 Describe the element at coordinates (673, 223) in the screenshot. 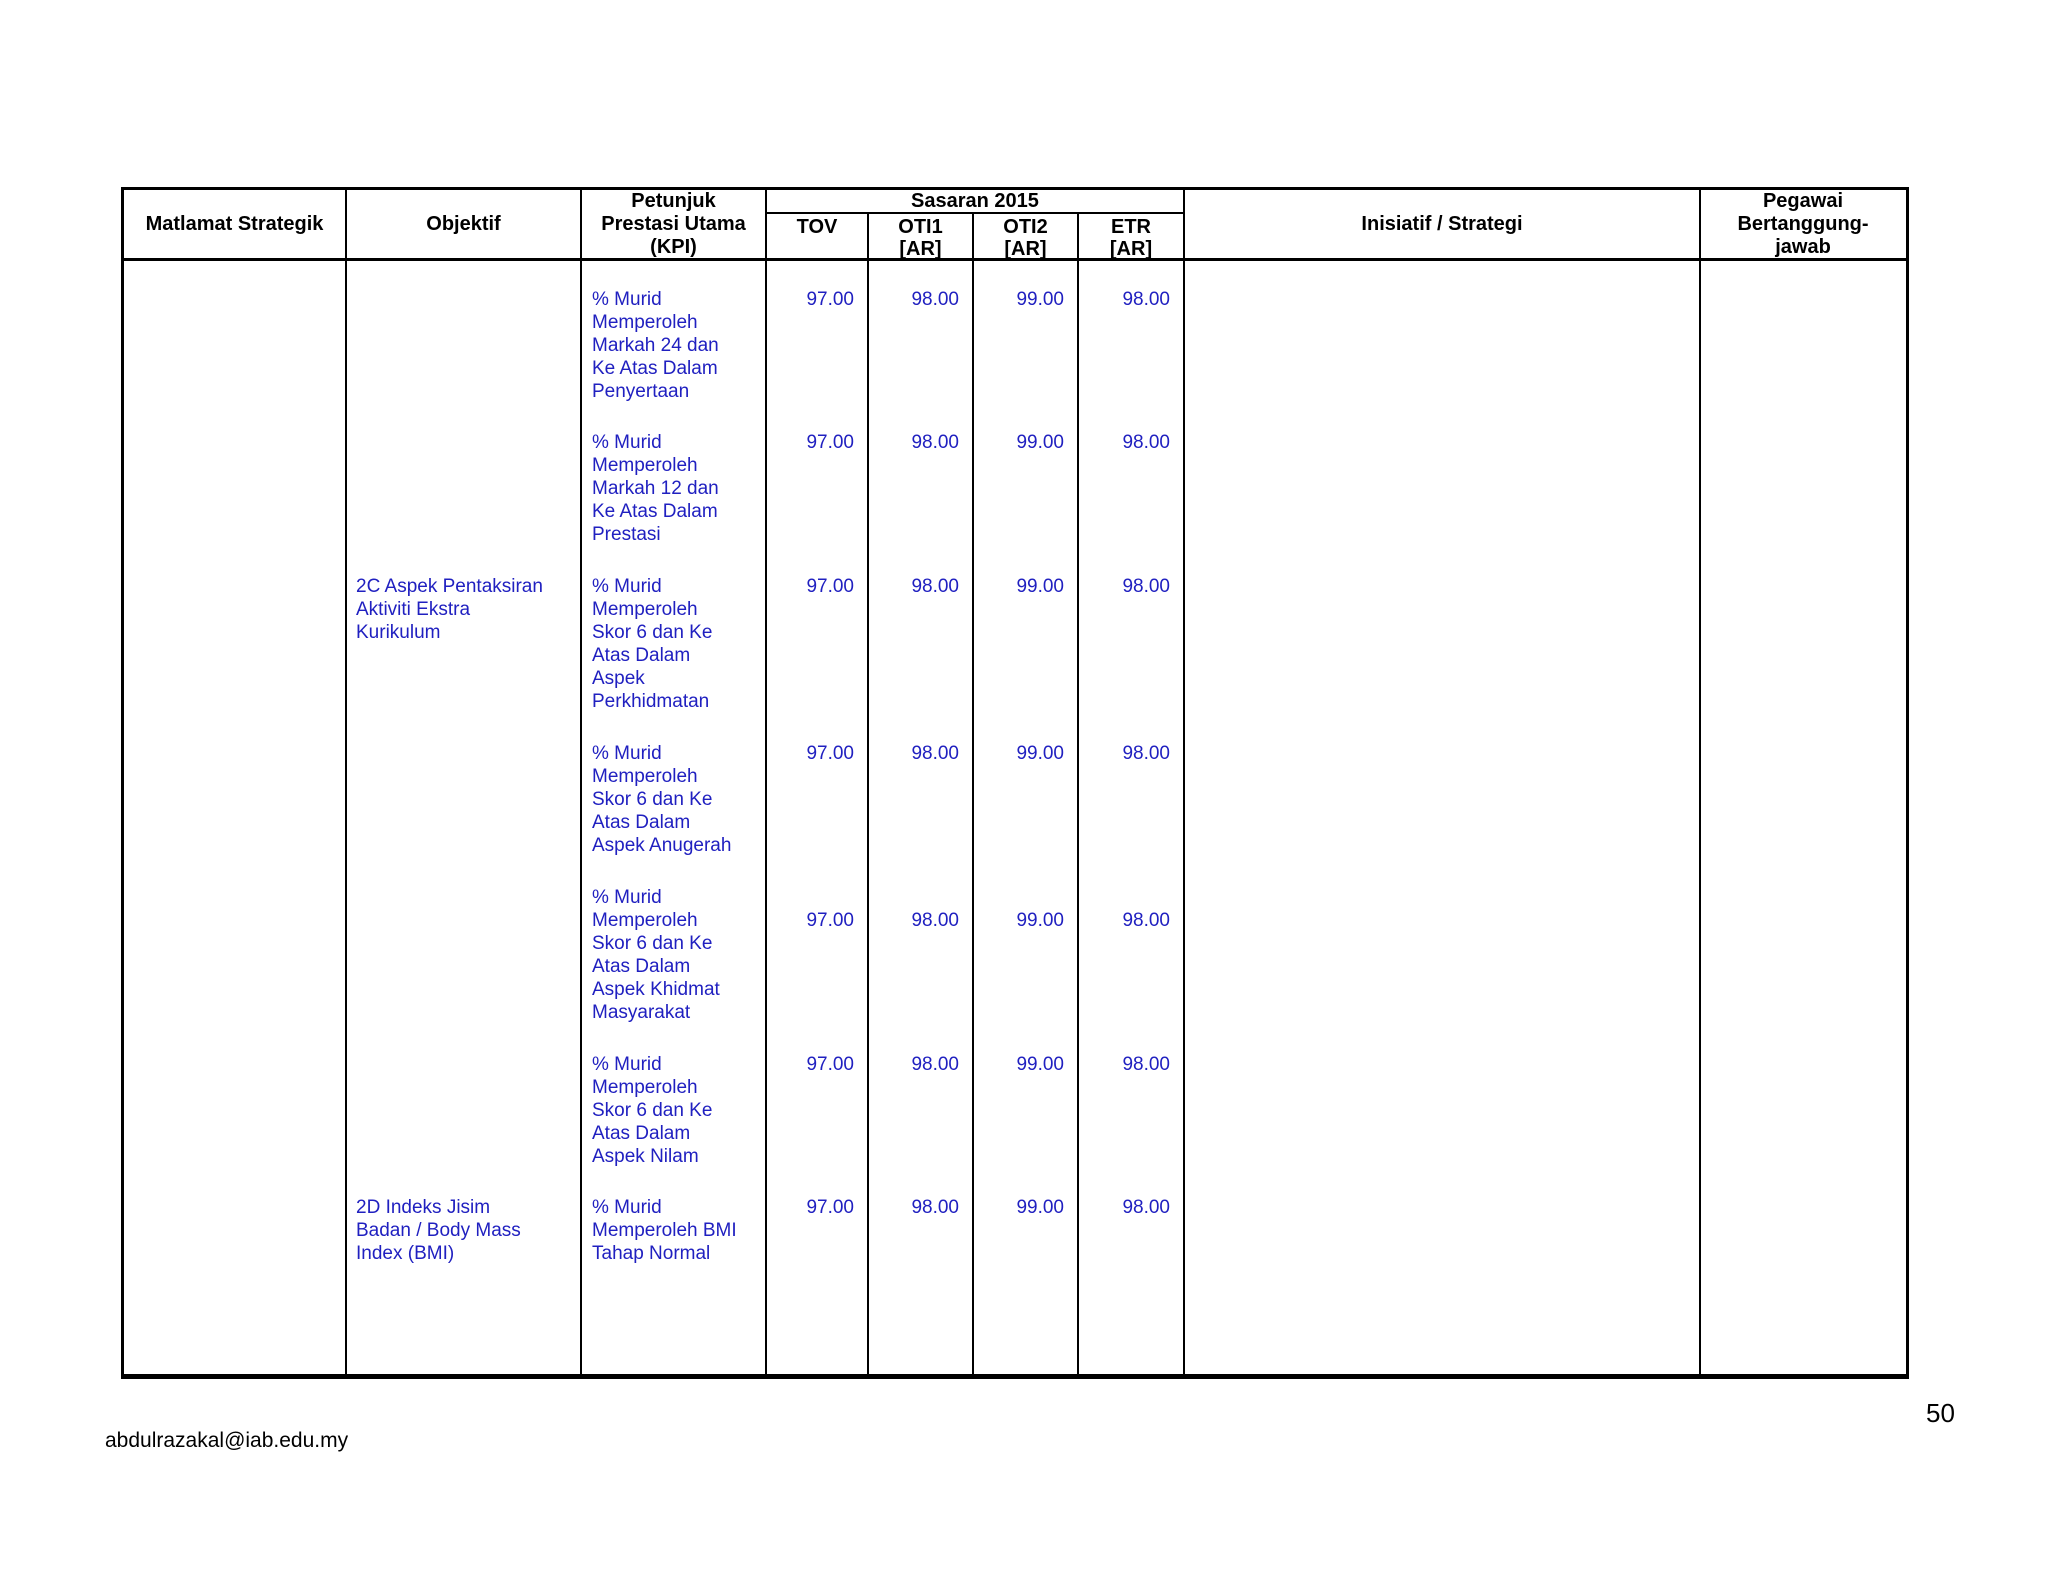

I see `header-kpi: Petunjuk Prestasi Utama (KPI)` at that location.